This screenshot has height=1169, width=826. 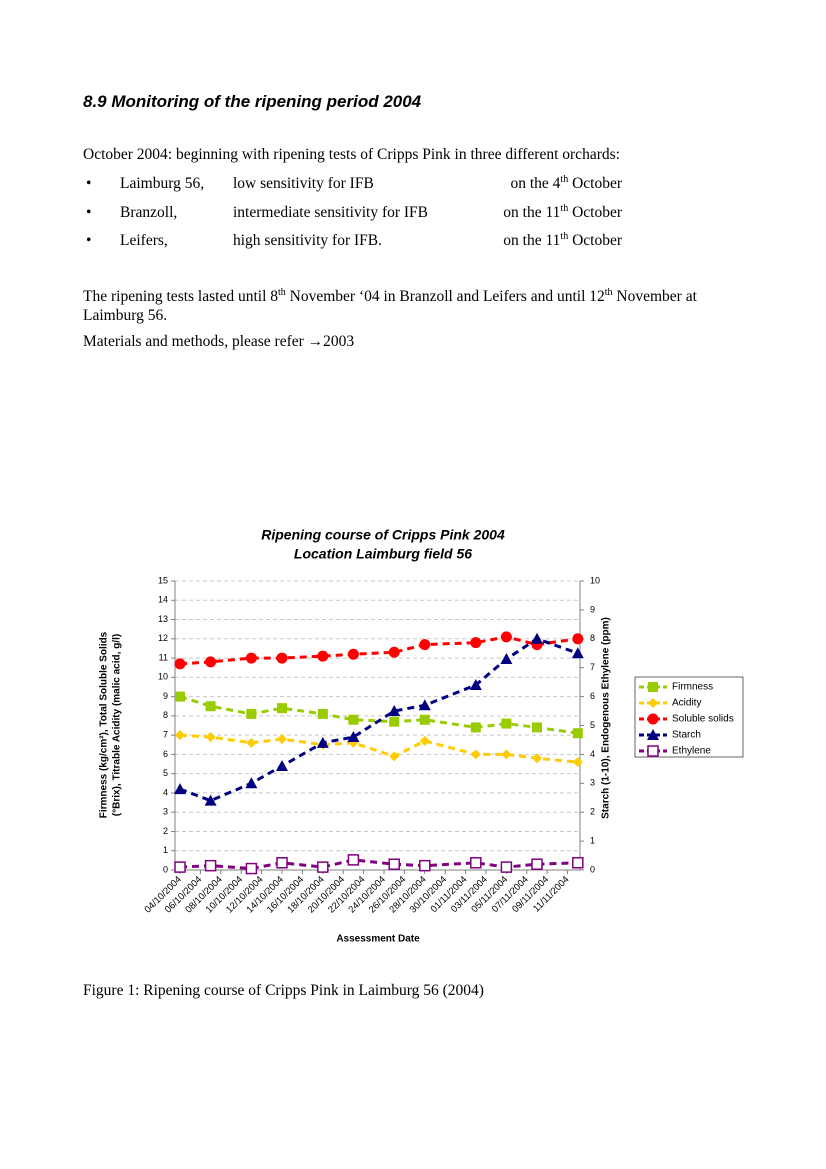 I want to click on legend-label: Firmness, so click(x=692, y=687).